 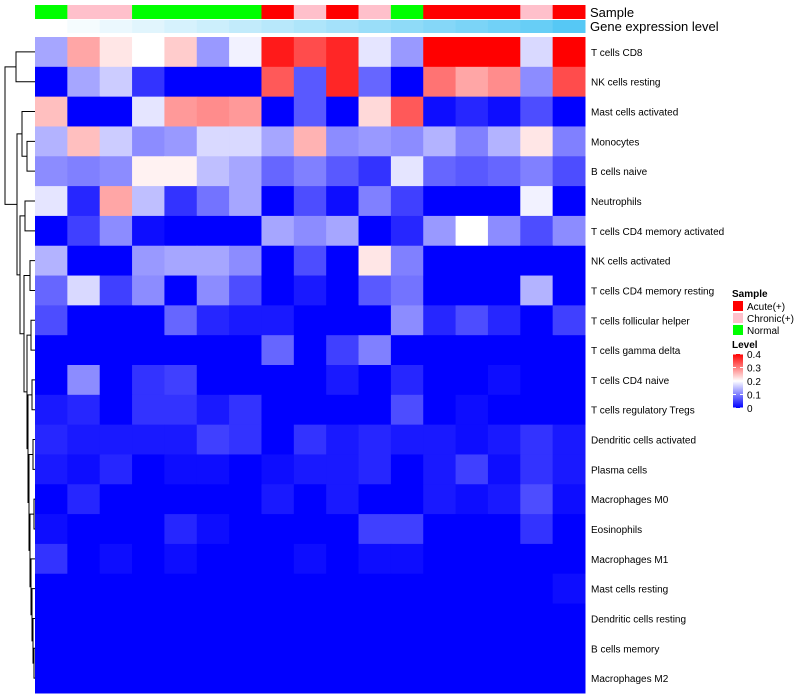 What do you see at coordinates (763, 331) in the screenshot?
I see `legend-sample-label: Normal` at bounding box center [763, 331].